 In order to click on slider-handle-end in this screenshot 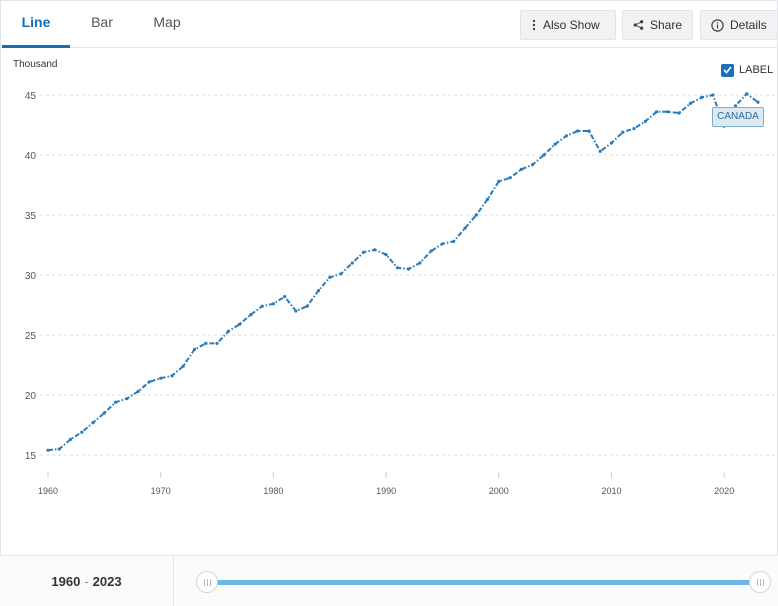, I will do `click(760, 582)`.